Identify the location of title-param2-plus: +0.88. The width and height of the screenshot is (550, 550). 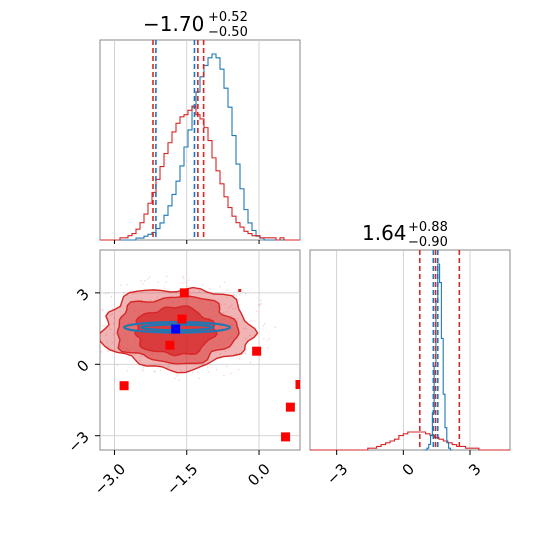
(428, 227).